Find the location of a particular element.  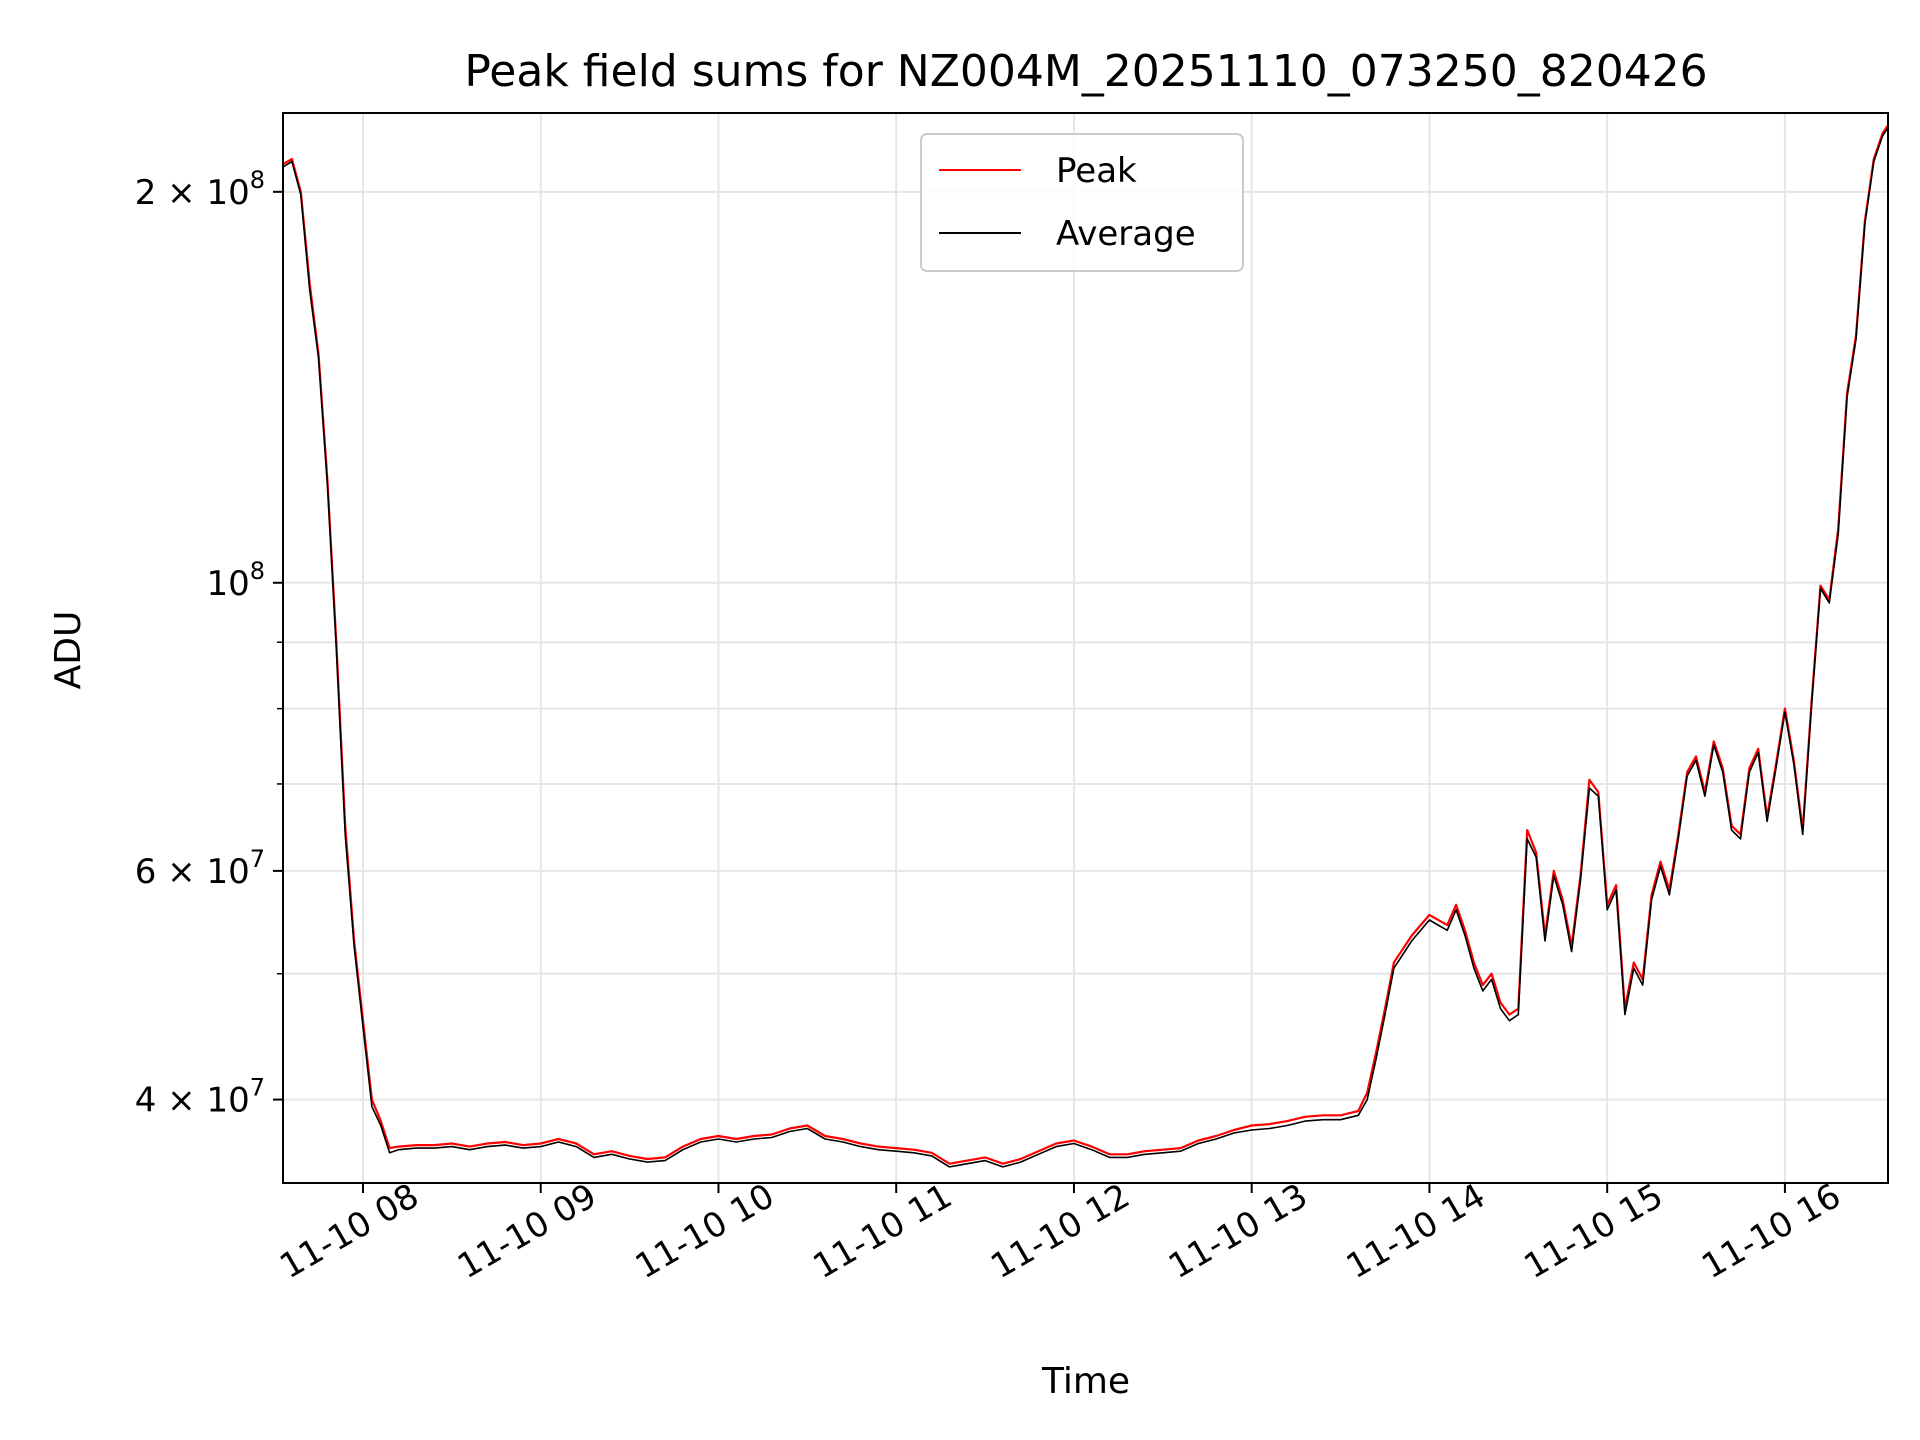

y-tick-label: 2 × 108 is located at coordinates (200, 189).